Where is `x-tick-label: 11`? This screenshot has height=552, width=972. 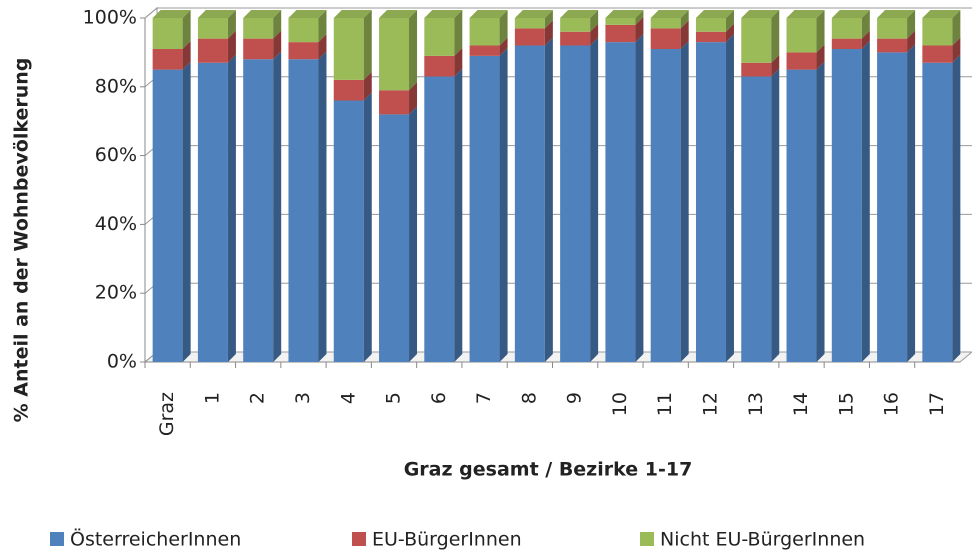
x-tick-label: 11 is located at coordinates (665, 404).